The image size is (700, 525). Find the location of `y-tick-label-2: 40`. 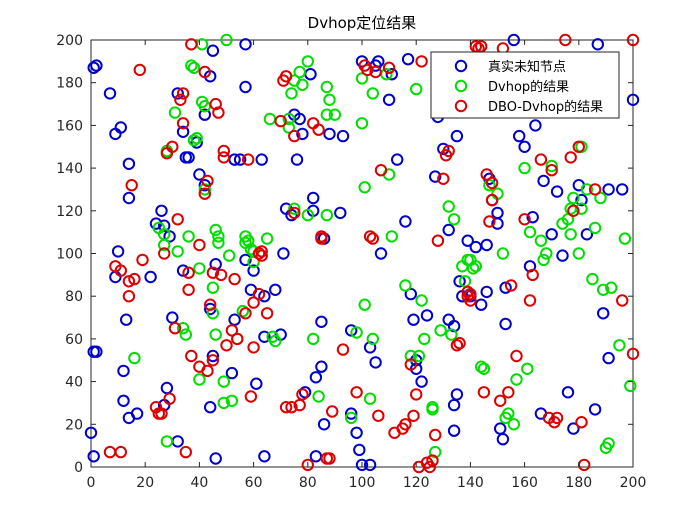

y-tick-label-2: 40 is located at coordinates (74, 383).